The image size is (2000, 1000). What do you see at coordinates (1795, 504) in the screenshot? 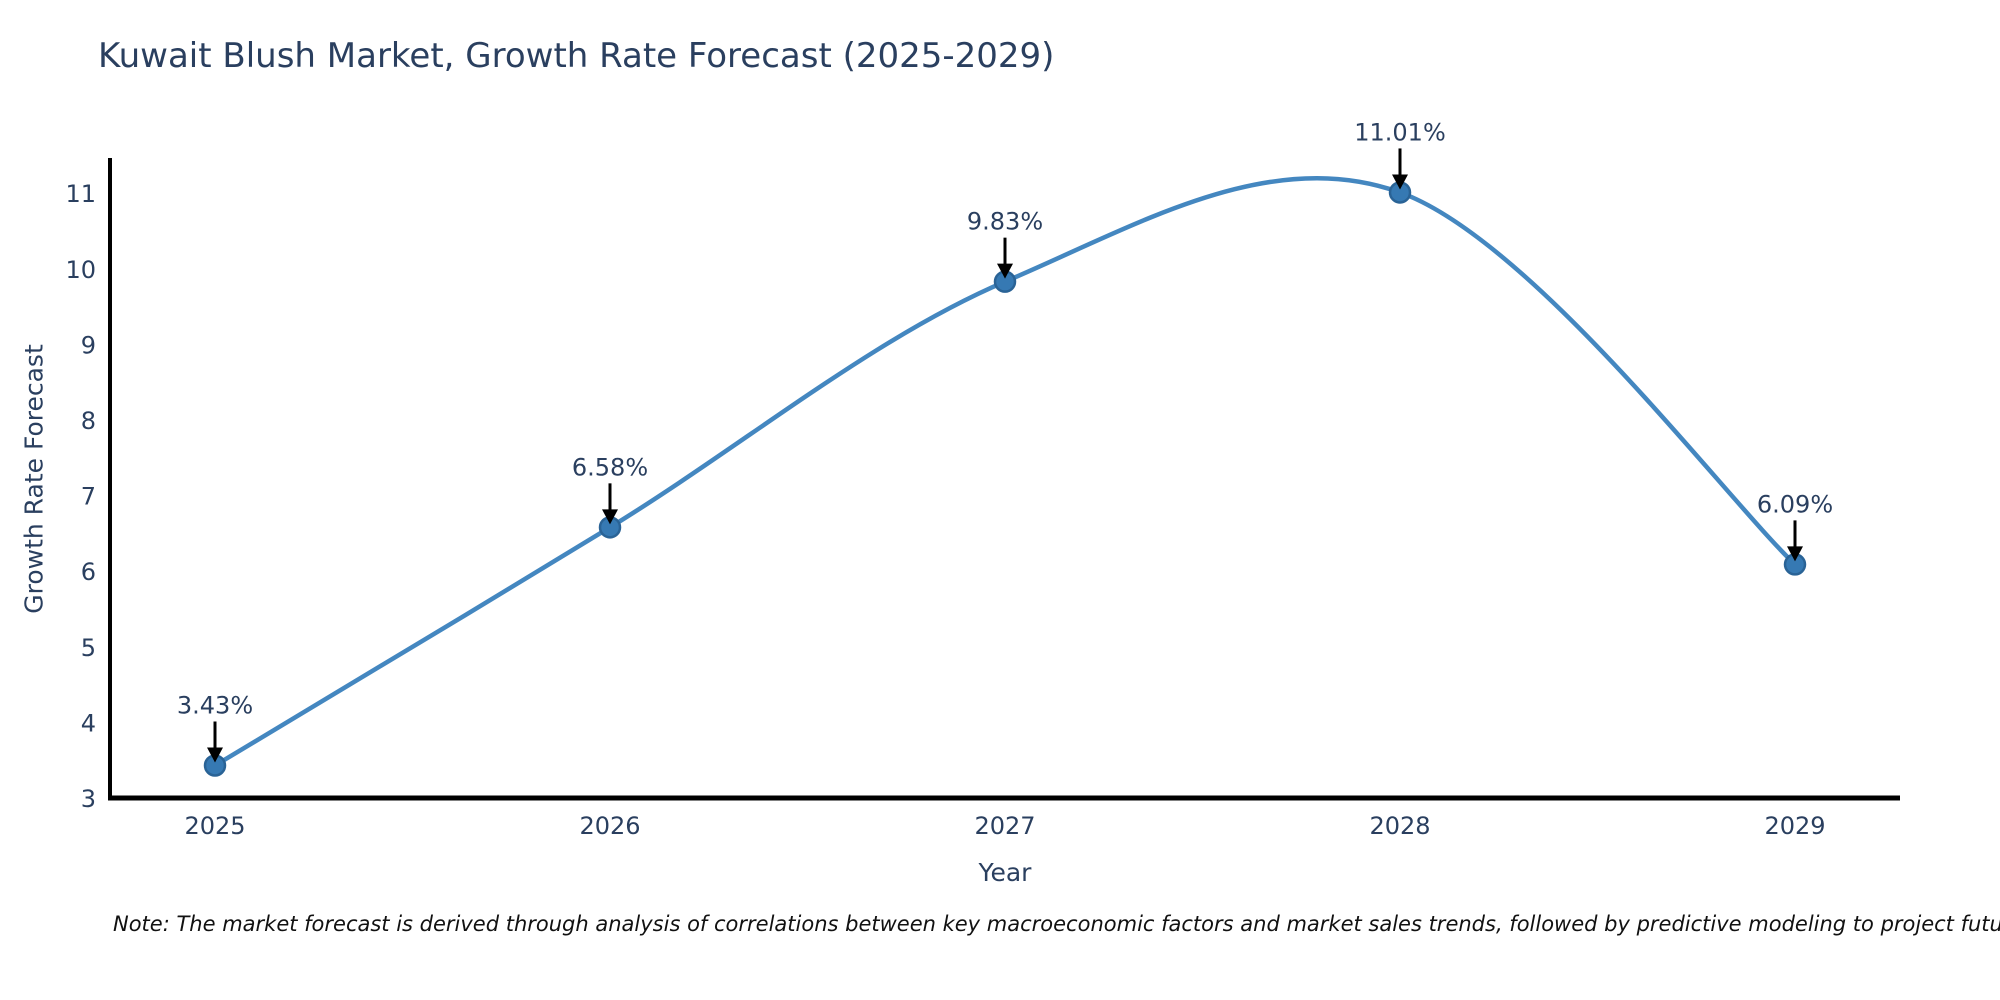
I see `point-annotation-label: 6.09%` at bounding box center [1795, 504].